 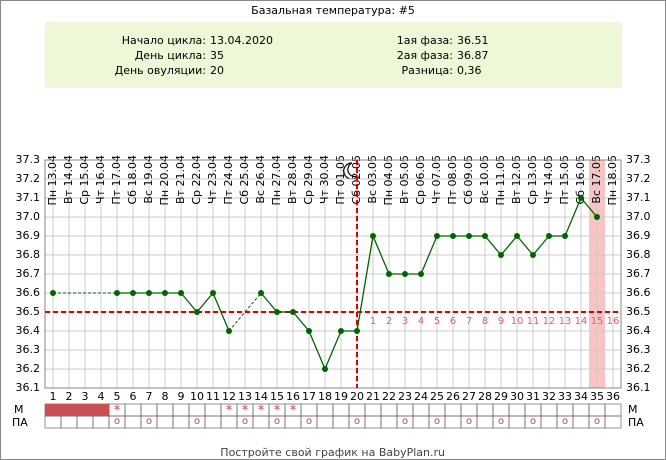 I want to click on date-label: Ср 06.05, so click(x=420, y=180).